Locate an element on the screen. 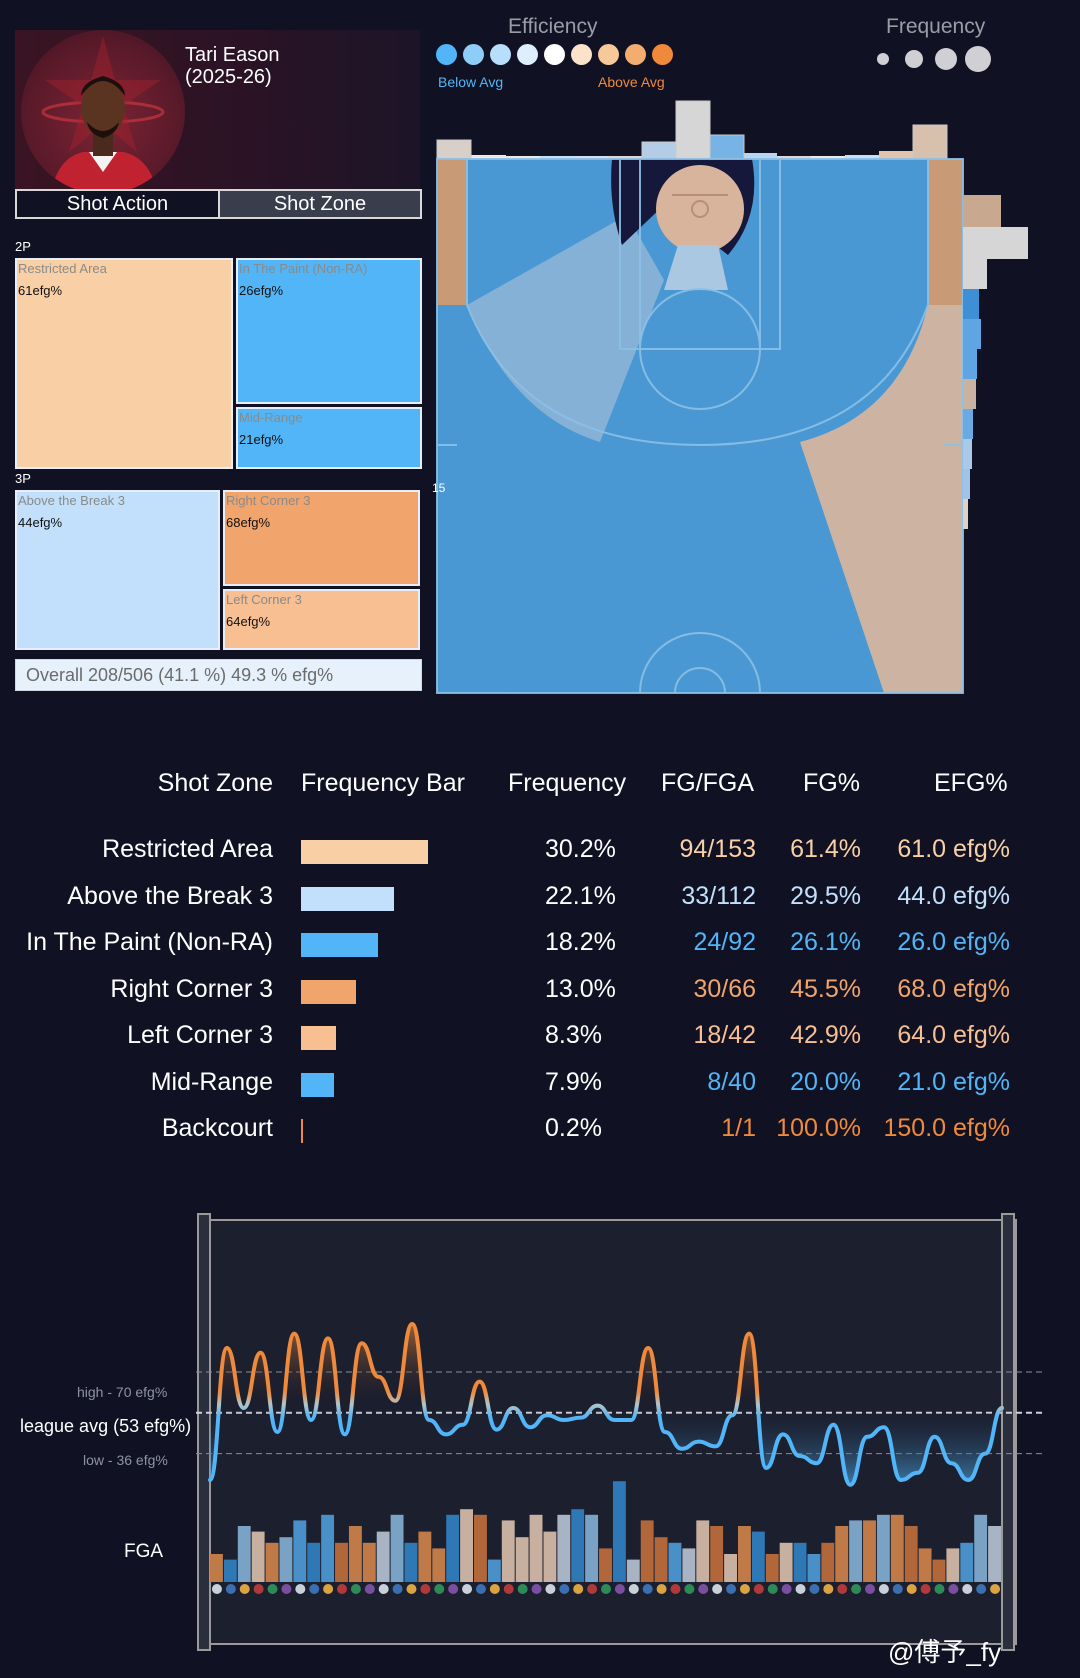 This screenshot has height=1678, width=1080. row-efg: 21.0 efg% is located at coordinates (953, 1081).